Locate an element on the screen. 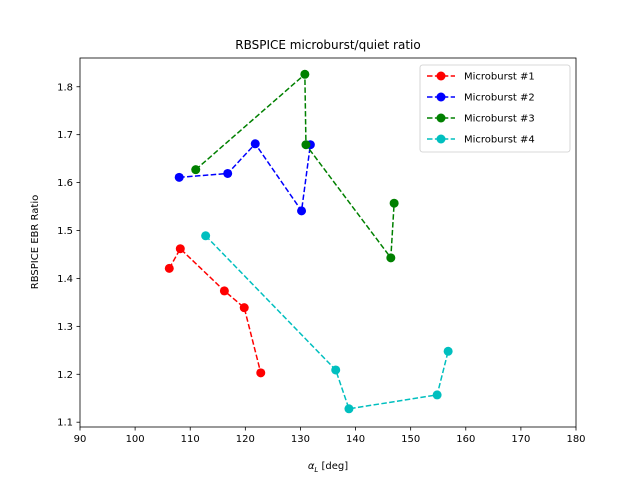 This screenshot has height=480, width=640. x-tick-label: 110 is located at coordinates (190, 439).